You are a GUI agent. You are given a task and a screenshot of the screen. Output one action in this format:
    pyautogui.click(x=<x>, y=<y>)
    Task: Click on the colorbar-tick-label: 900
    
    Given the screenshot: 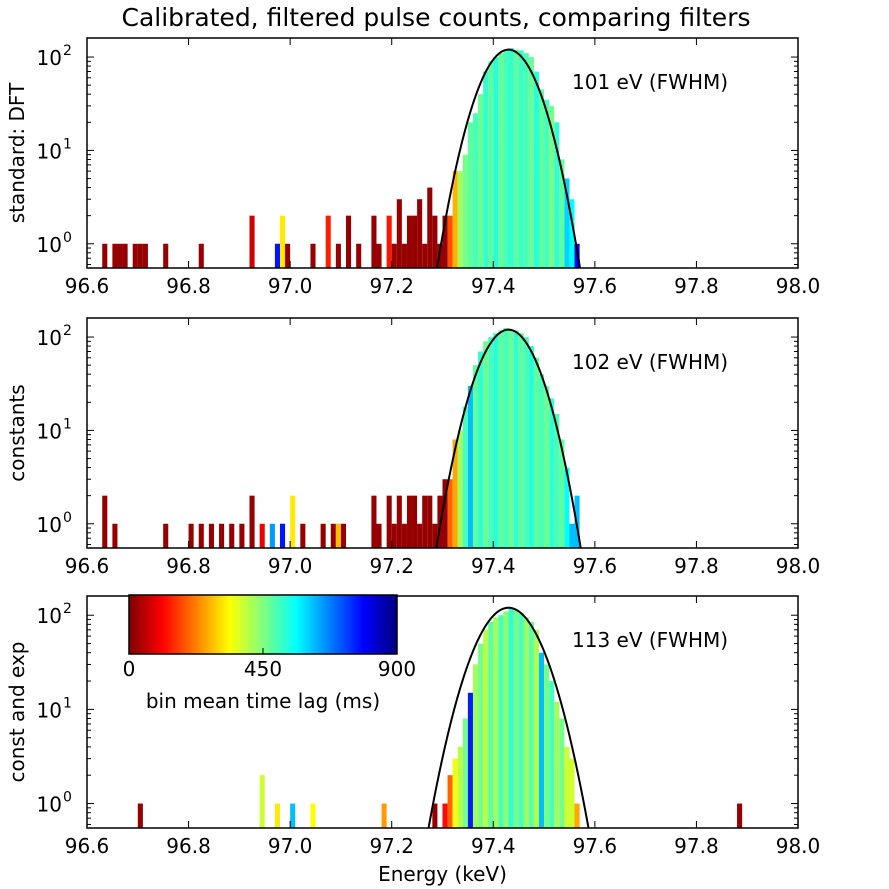 What is the action you would take?
    pyautogui.click(x=397, y=669)
    